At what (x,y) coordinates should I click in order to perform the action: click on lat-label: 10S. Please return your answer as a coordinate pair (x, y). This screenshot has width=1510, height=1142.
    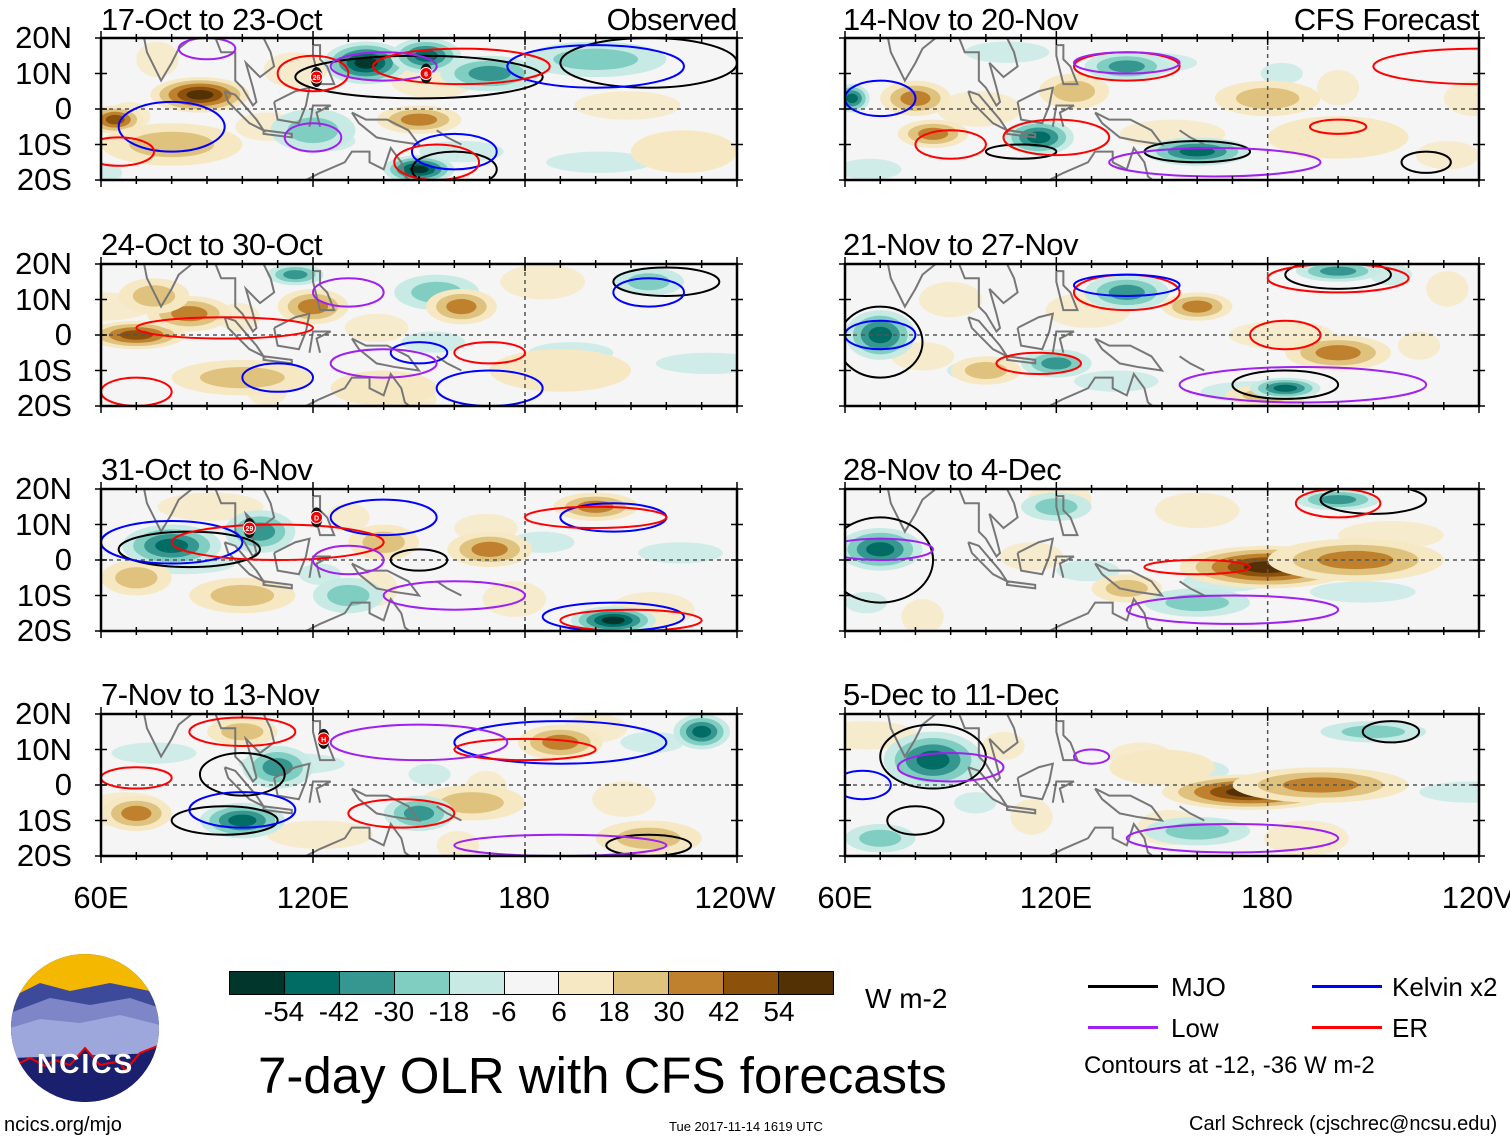
    Looking at the image, I should click on (44, 144).